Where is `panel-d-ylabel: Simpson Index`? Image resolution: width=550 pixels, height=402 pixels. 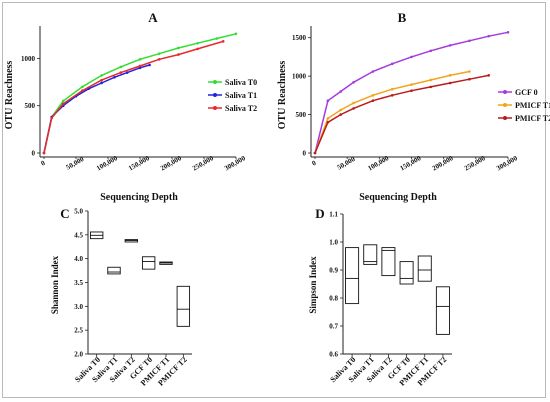 panel-d-ylabel: Simpson Index is located at coordinates (313, 285).